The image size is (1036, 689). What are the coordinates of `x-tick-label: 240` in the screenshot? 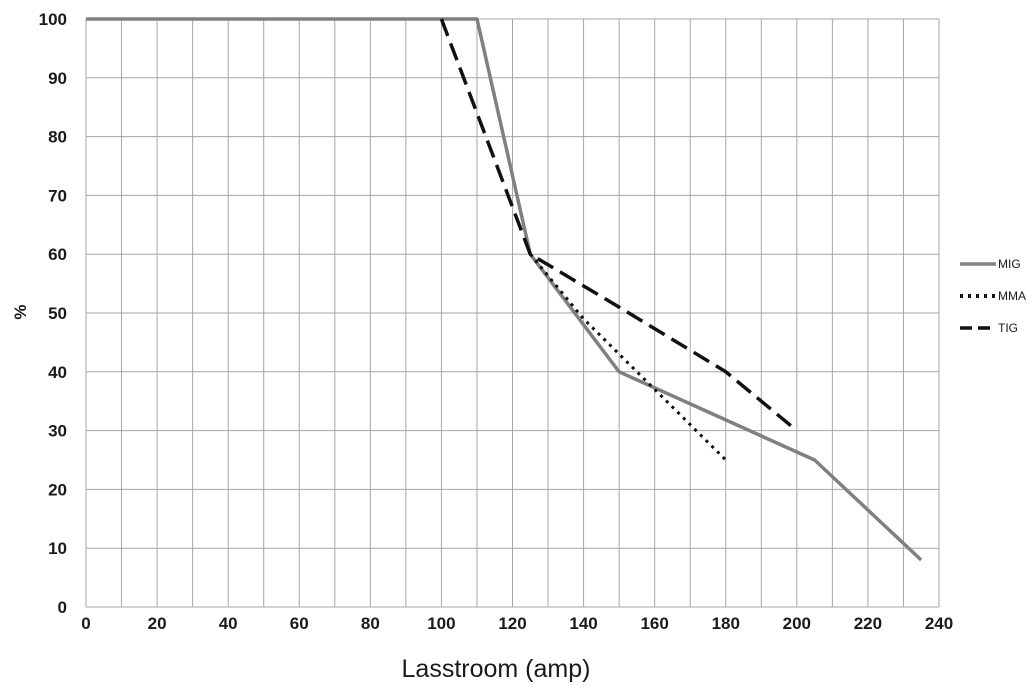 It's located at (939, 623).